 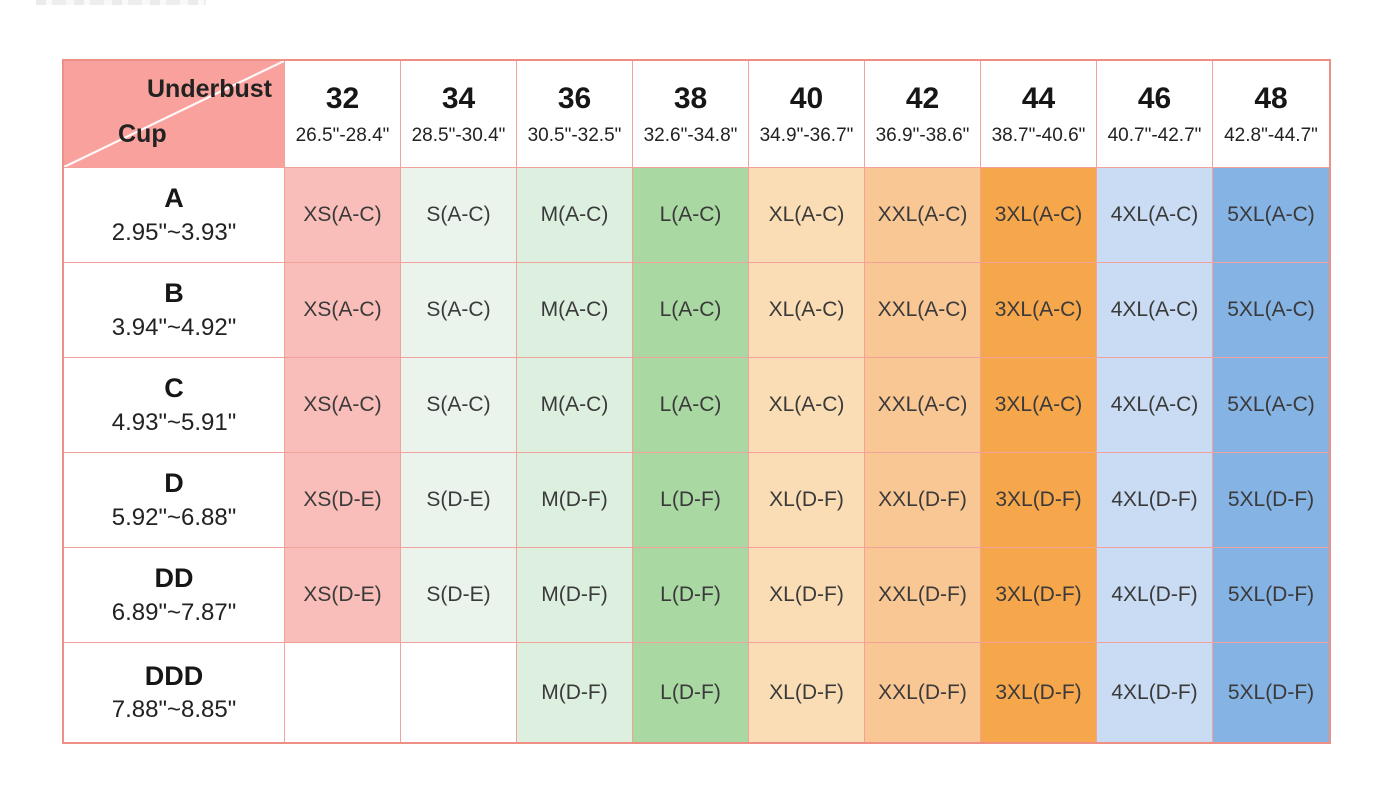 What do you see at coordinates (174, 388) in the screenshot?
I see `cup-letter: C` at bounding box center [174, 388].